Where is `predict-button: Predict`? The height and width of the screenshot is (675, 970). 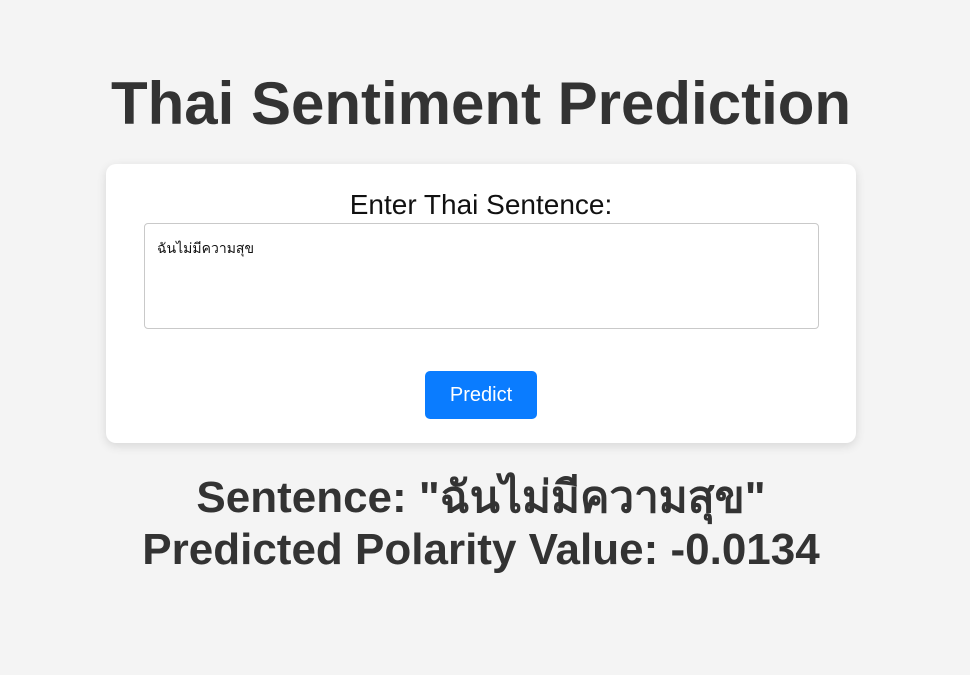 predict-button: Predict is located at coordinates (481, 395).